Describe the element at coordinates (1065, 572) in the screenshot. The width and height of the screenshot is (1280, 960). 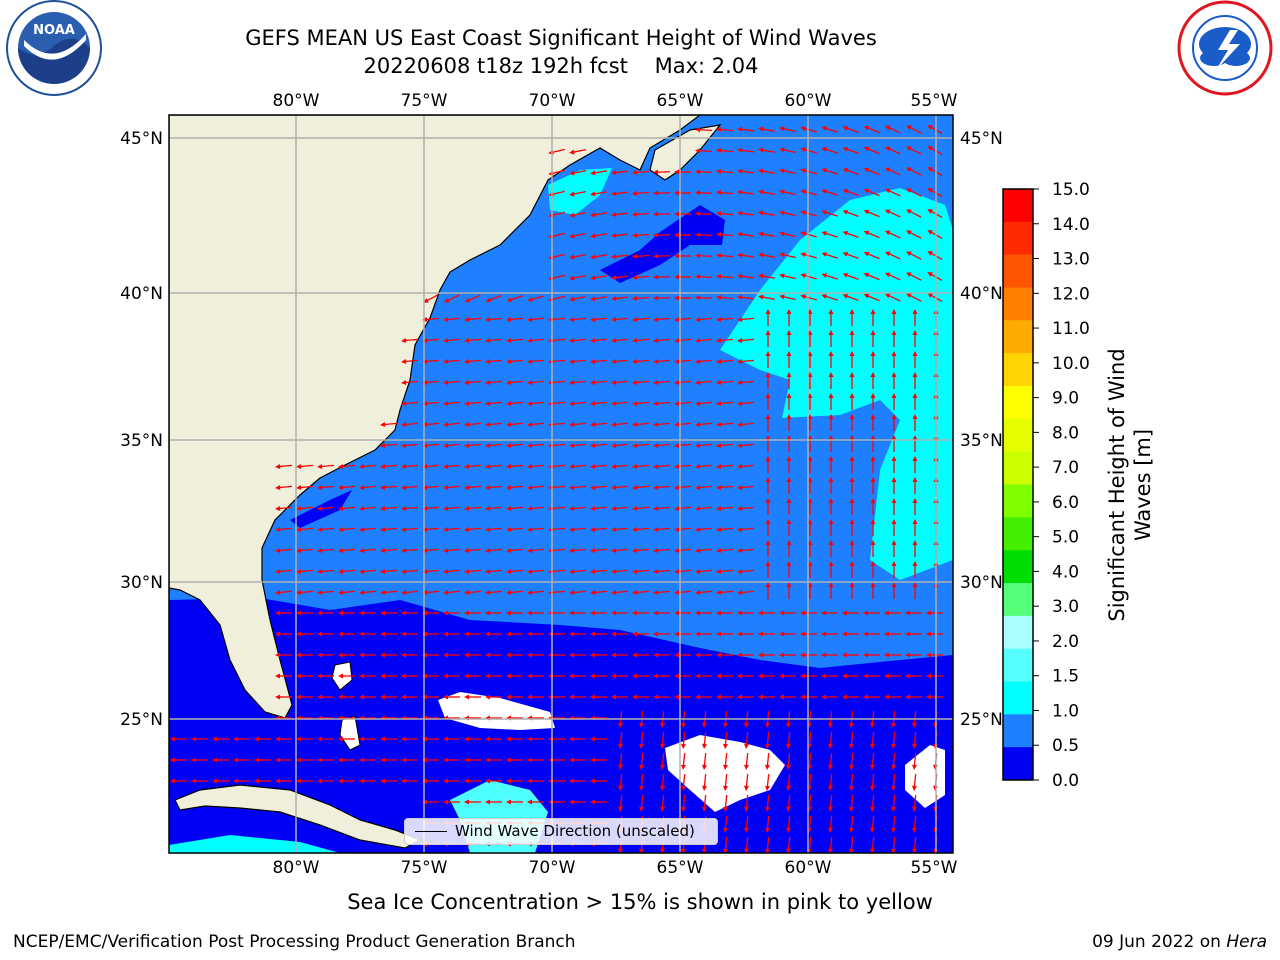
I see `colorbar-tick-label: 4.0` at that location.